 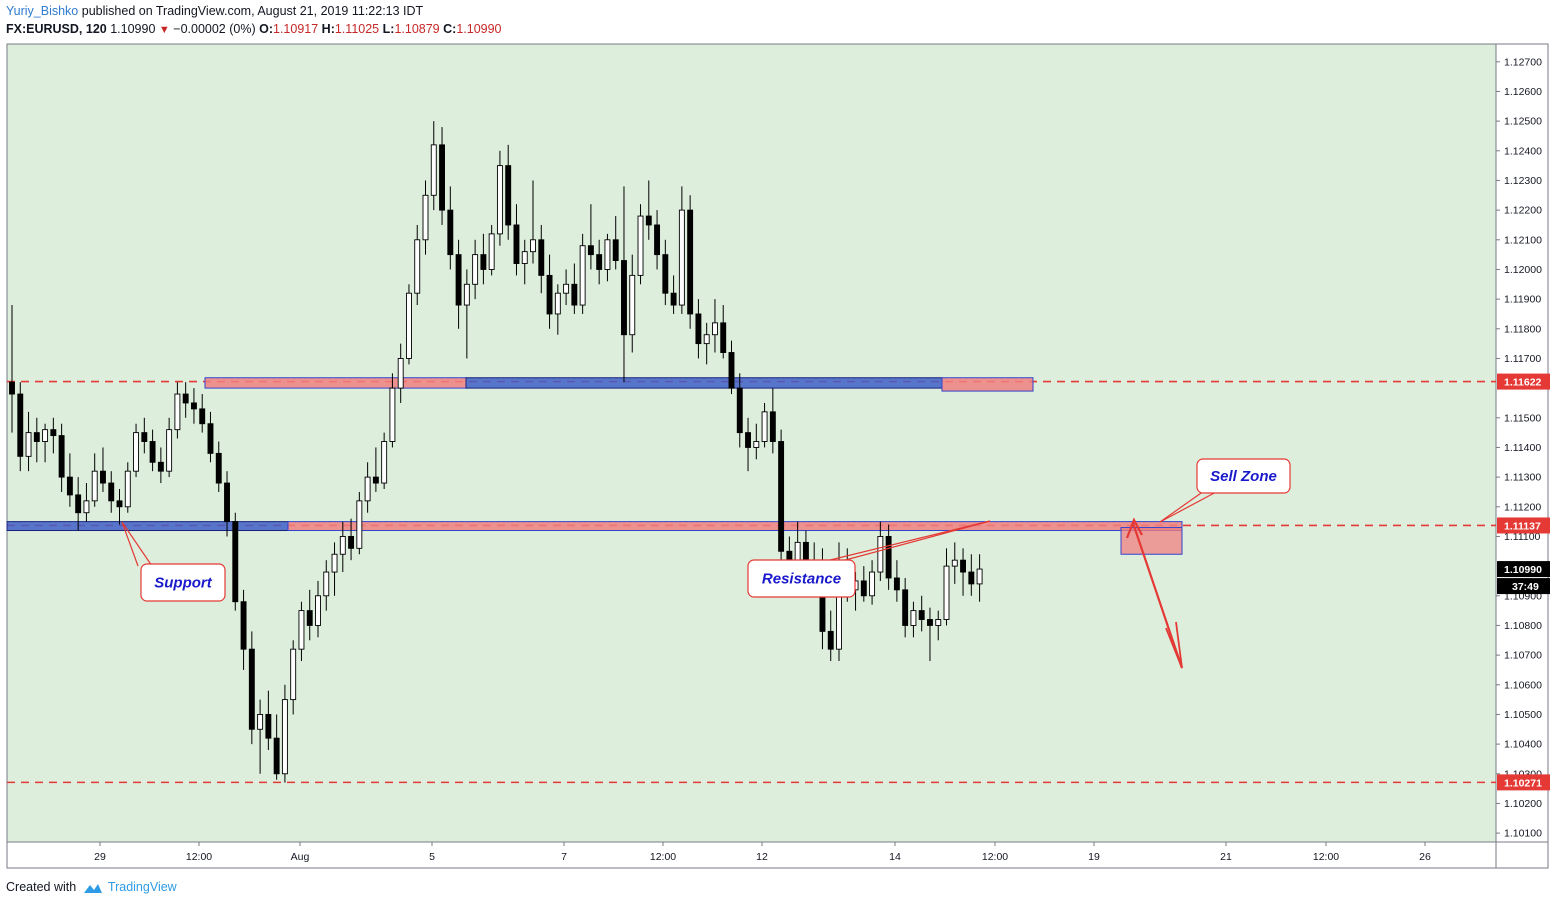 What do you see at coordinates (100, 857) in the screenshot?
I see `time-tick-label: 29` at bounding box center [100, 857].